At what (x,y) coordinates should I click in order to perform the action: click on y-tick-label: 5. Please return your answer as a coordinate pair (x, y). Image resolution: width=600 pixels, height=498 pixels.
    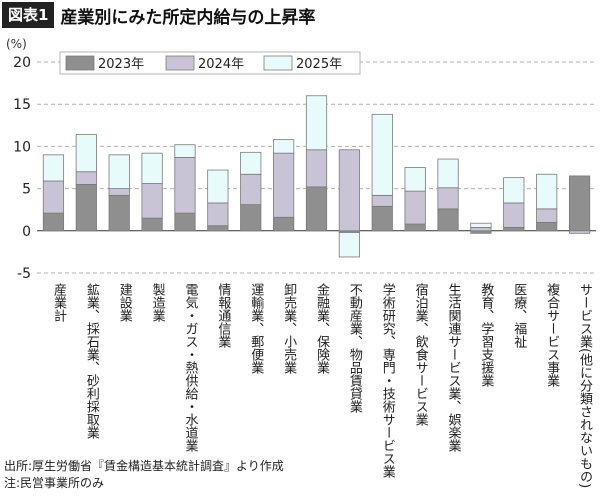
    Looking at the image, I should click on (26, 190).